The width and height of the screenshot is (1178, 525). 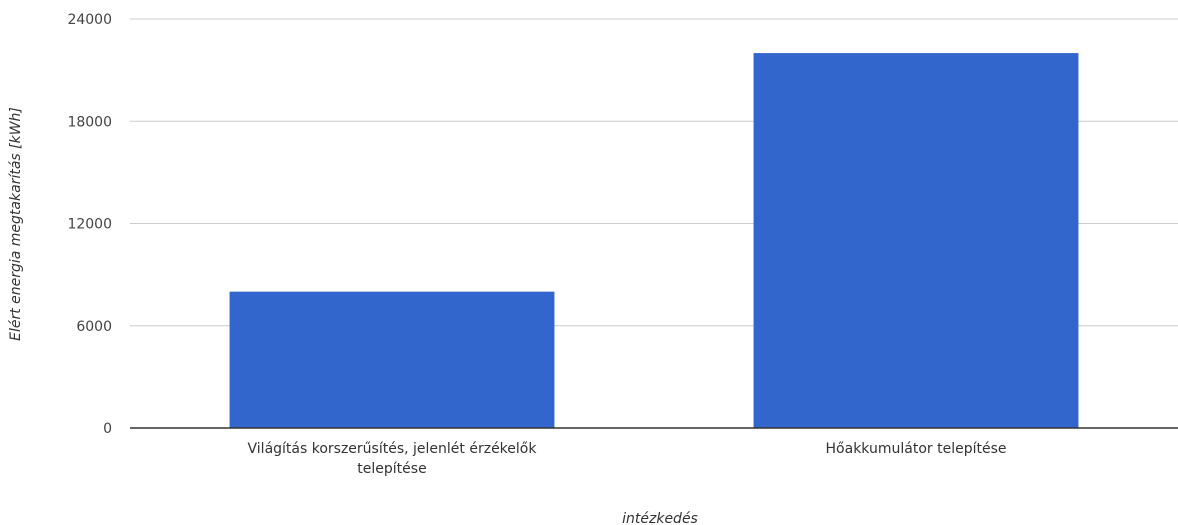 I want to click on x-axis-title: intézkedés, so click(x=660, y=518).